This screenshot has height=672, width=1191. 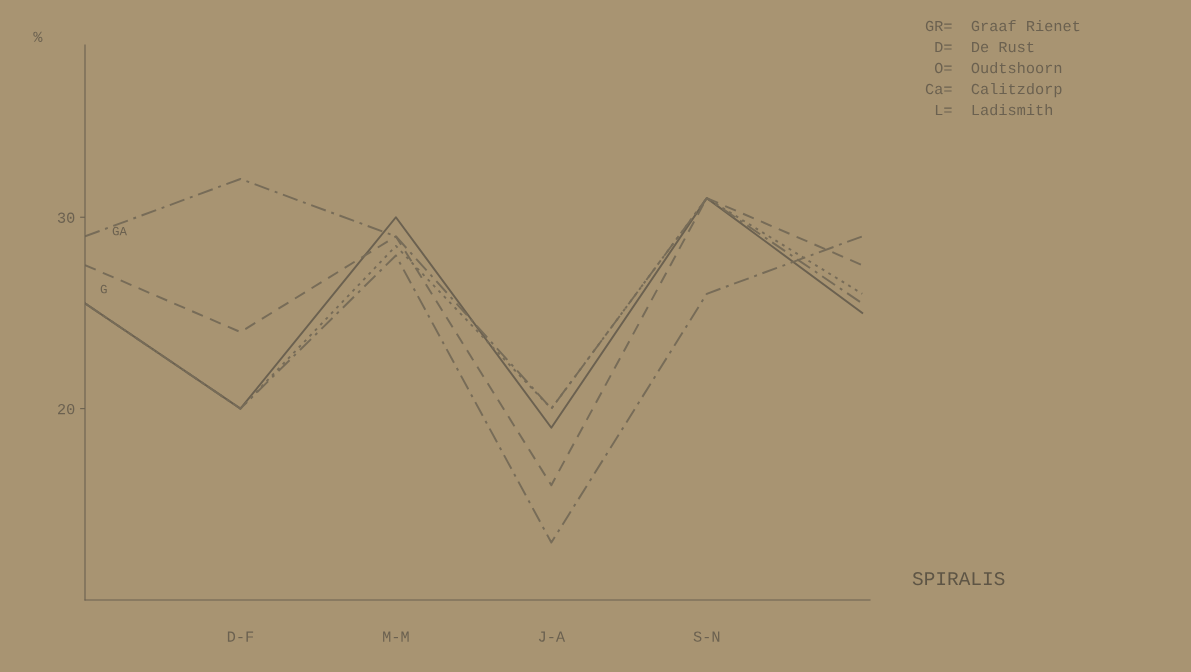 What do you see at coordinates (984, 47) in the screenshot?
I see `text: D= De Rust` at bounding box center [984, 47].